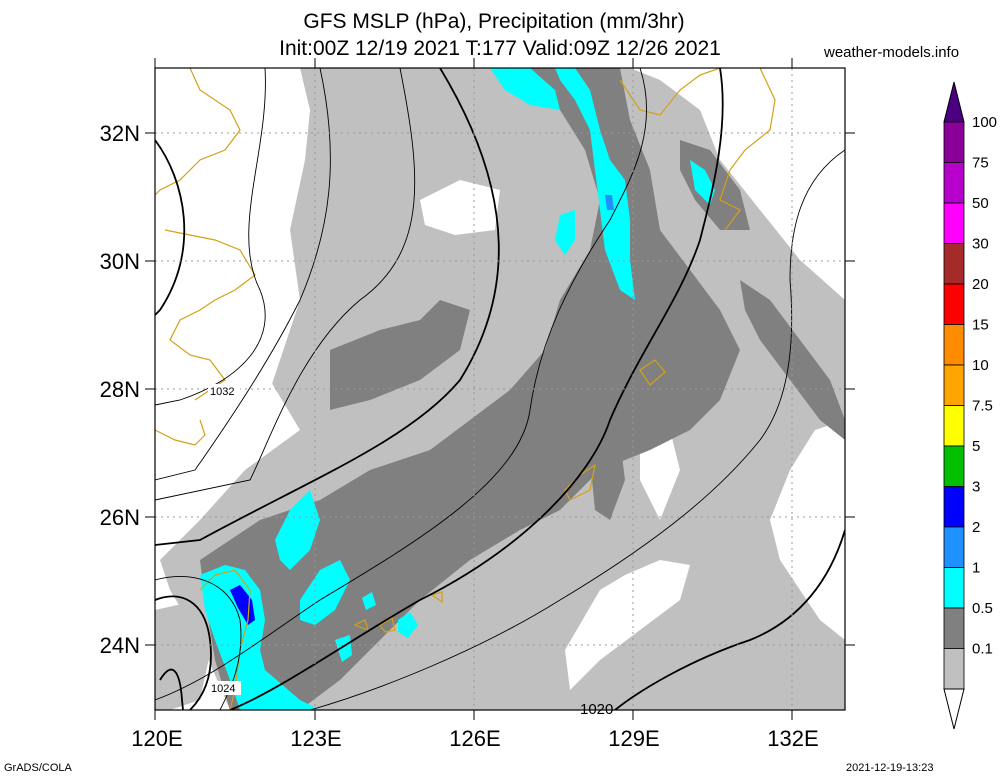 Image resolution: width=1000 pixels, height=779 pixels. What do you see at coordinates (980, 365) in the screenshot?
I see `colorbar-label: 10` at bounding box center [980, 365].